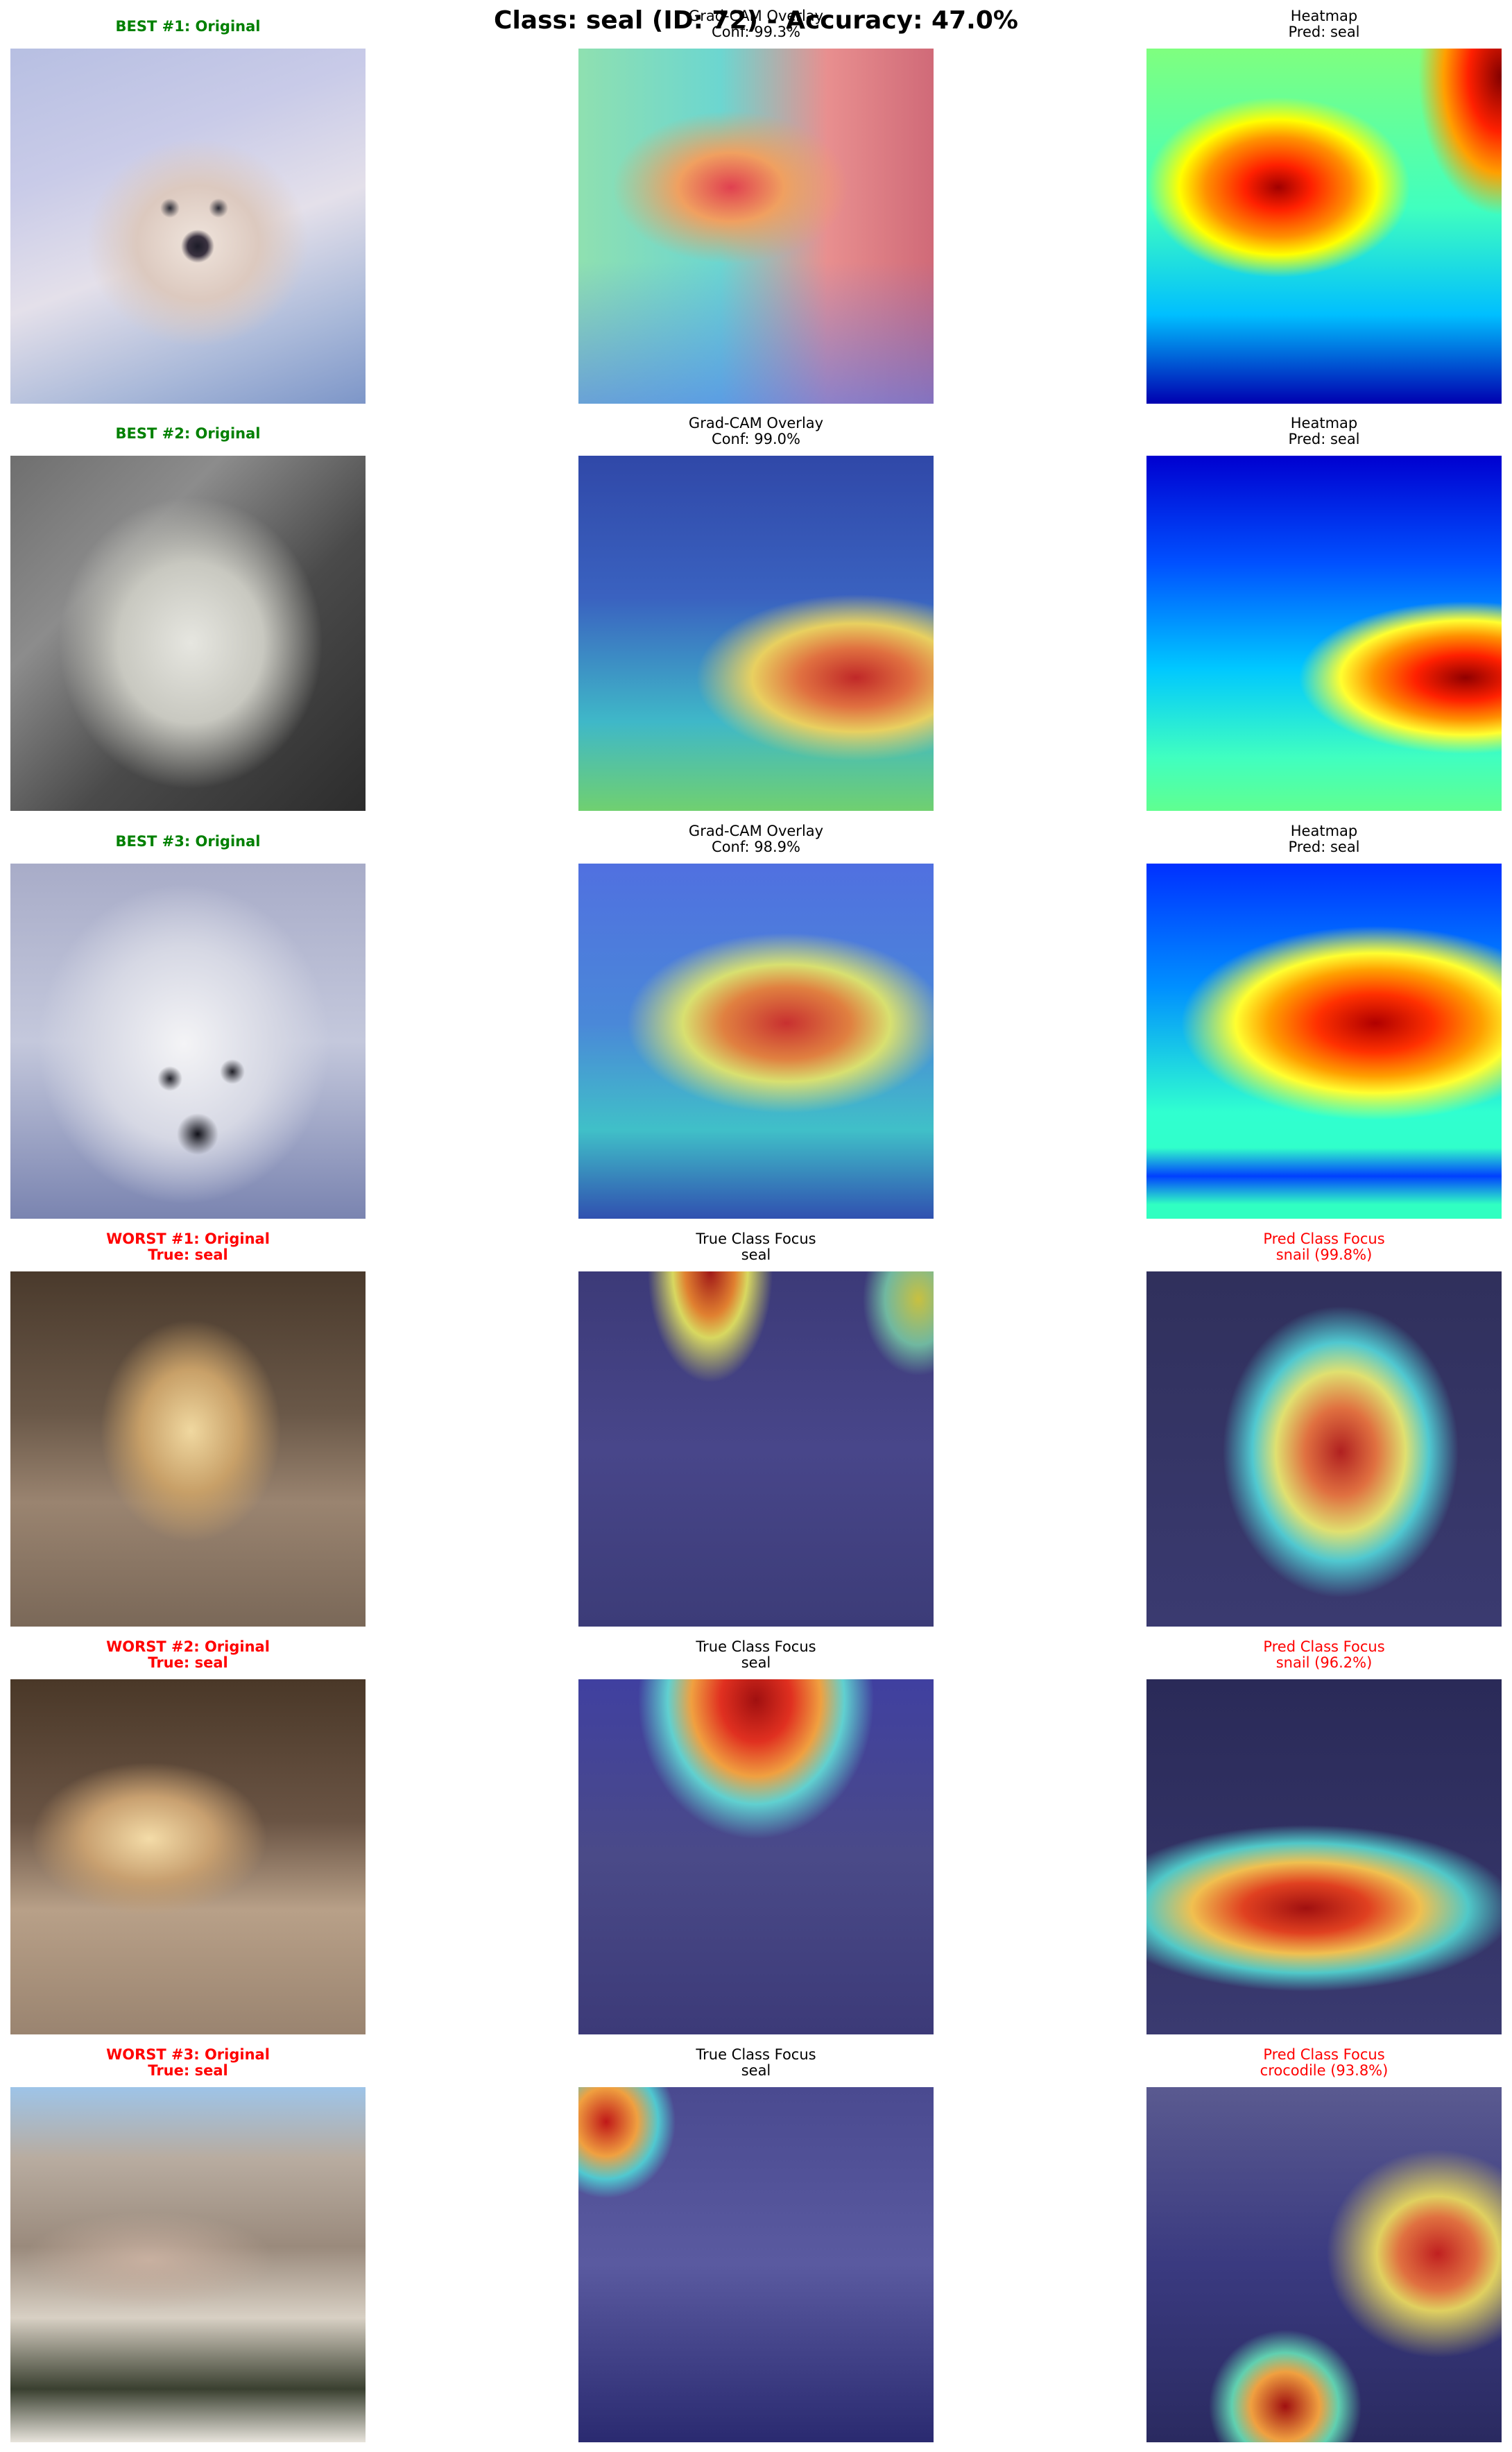 This screenshot has height=2452, width=1512. I want to click on panel-title: BEST #2: Original, so click(188, 433).